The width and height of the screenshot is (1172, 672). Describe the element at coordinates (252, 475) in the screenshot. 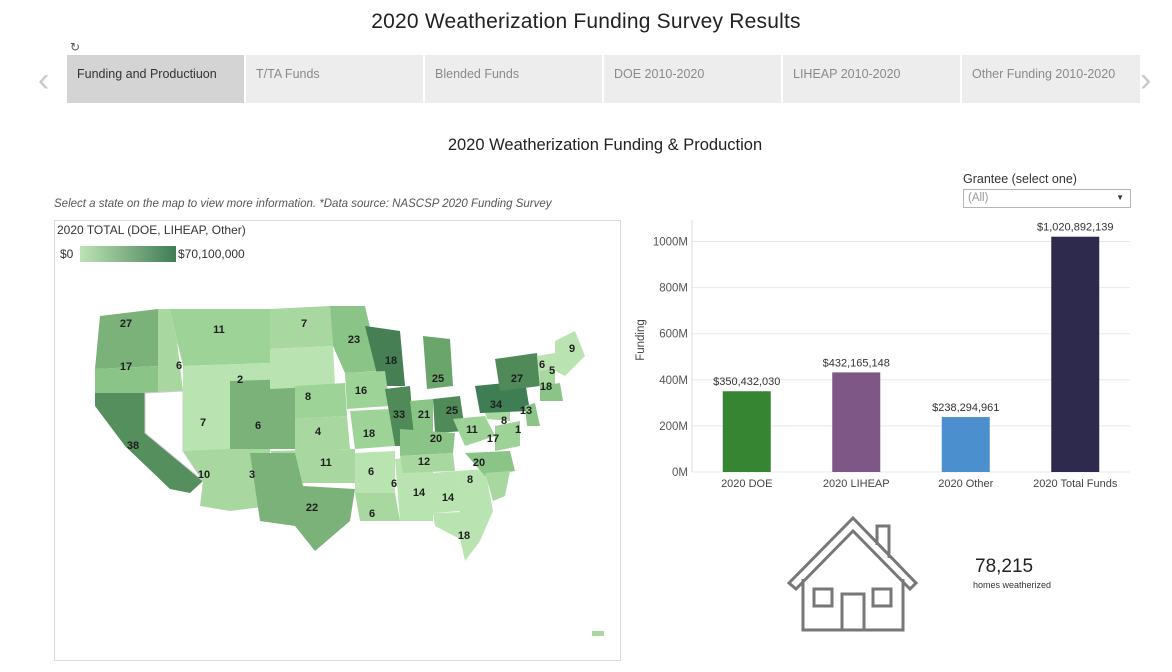

I see `state-count-label: 3` at that location.